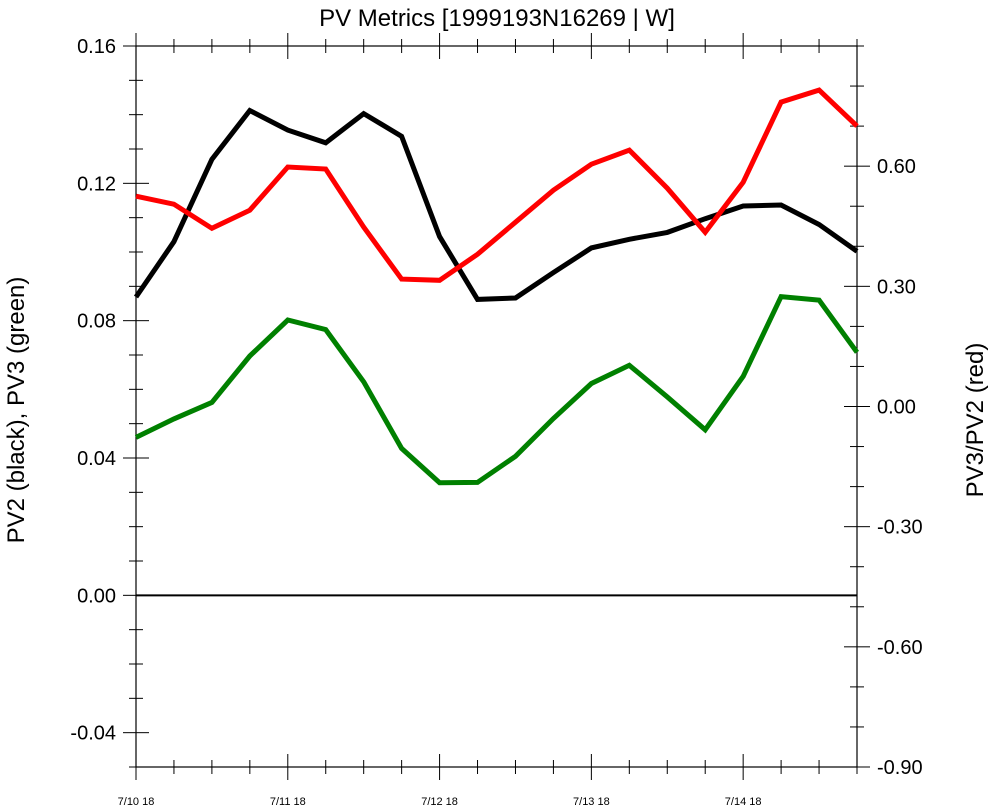 This screenshot has height=810, width=994. I want to click on x-tick-label: 7/11 18, so click(288, 800).